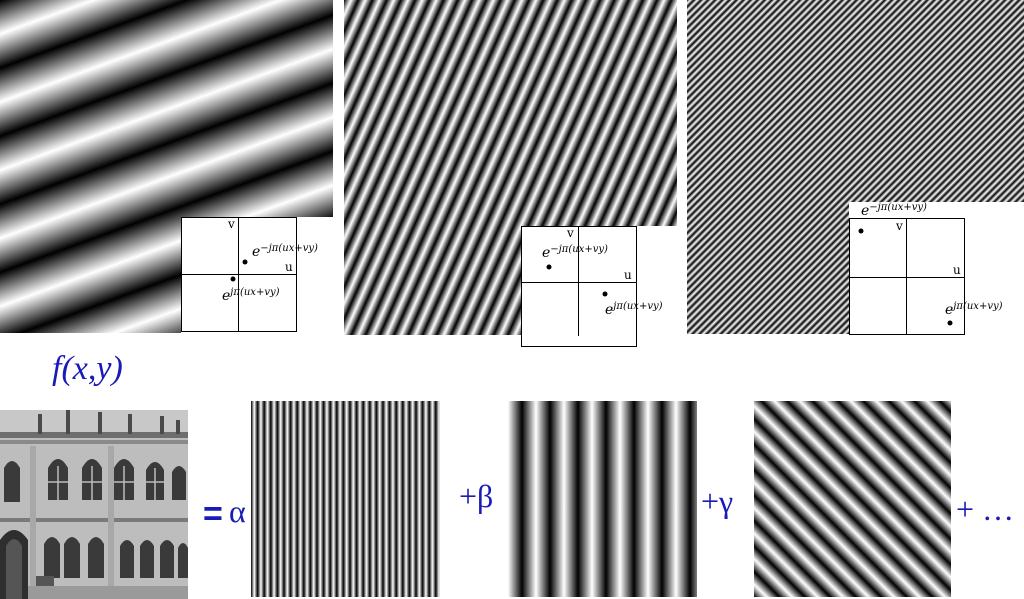 This screenshot has width=1024, height=599. What do you see at coordinates (237, 511) in the screenshot?
I see `coefficient-alpha: α` at bounding box center [237, 511].